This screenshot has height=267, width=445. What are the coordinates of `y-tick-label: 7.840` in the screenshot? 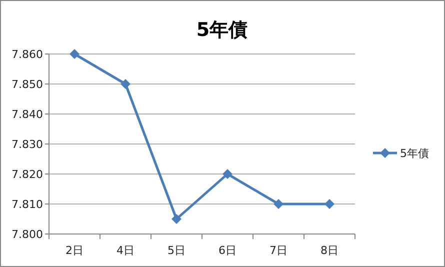 It's located at (27, 114).